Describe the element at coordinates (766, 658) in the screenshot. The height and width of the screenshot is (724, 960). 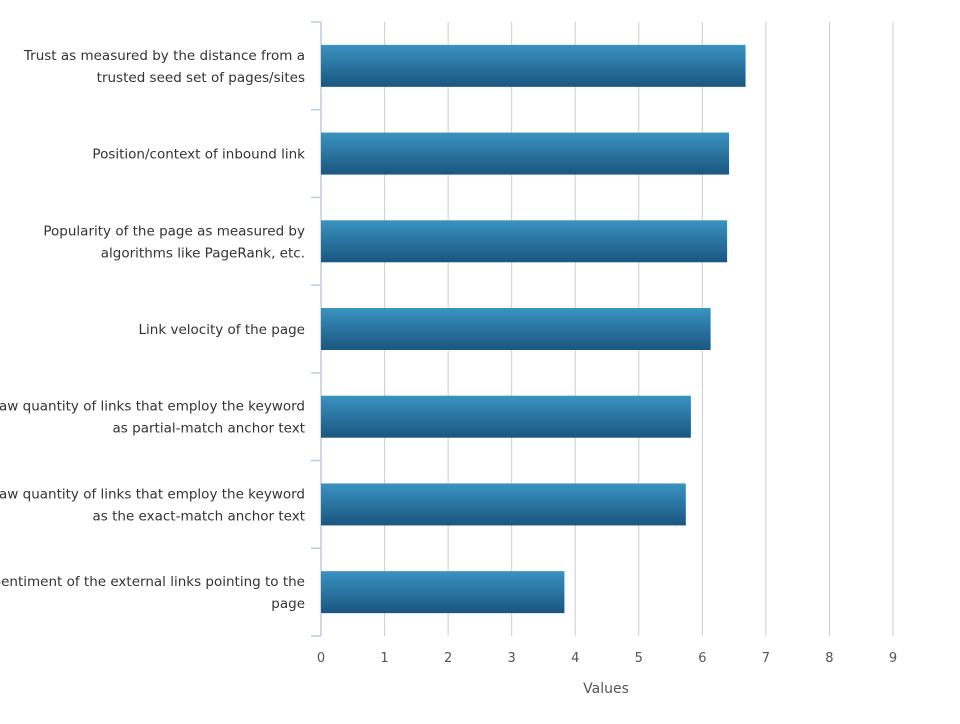
I see `x-tick-label: 7` at that location.